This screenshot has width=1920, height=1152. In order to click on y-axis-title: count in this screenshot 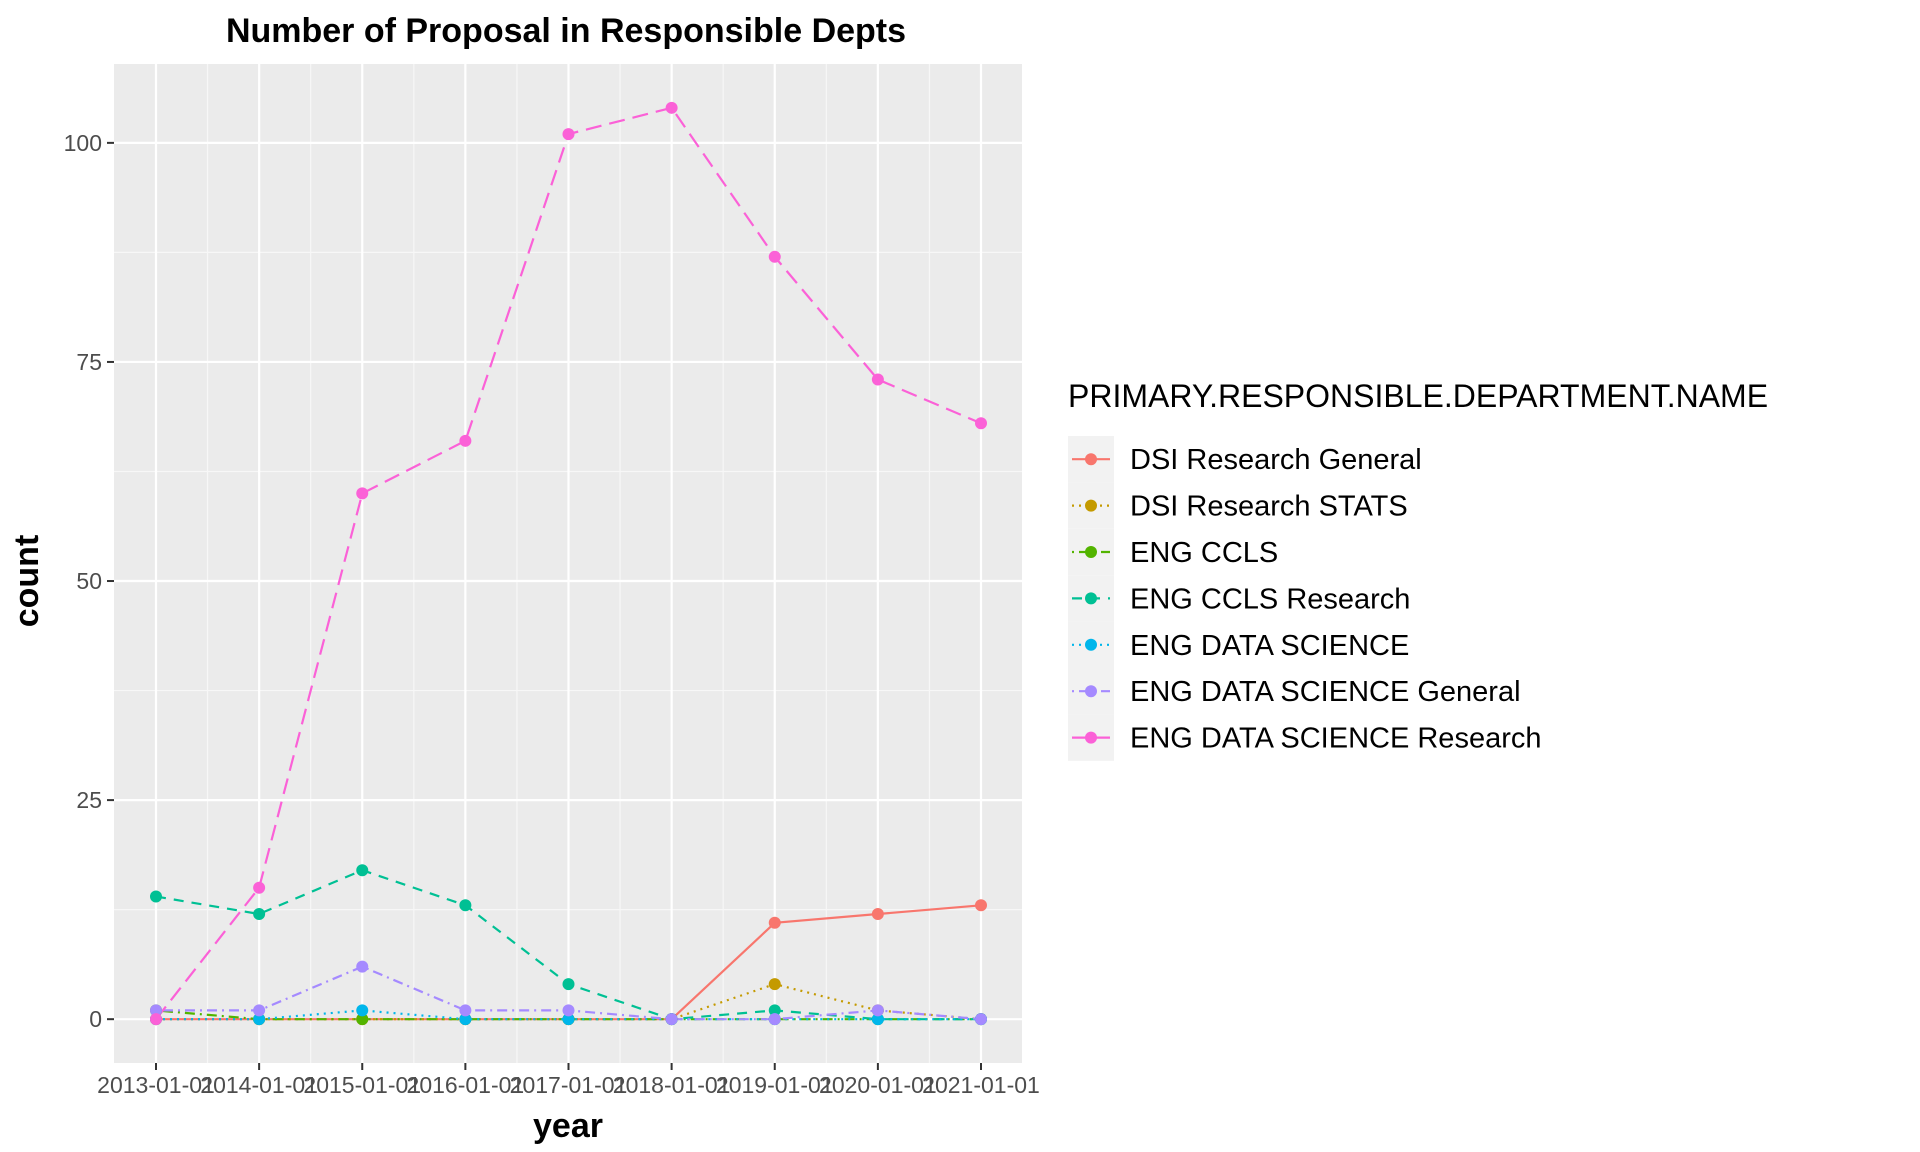, I will do `click(27, 581)`.